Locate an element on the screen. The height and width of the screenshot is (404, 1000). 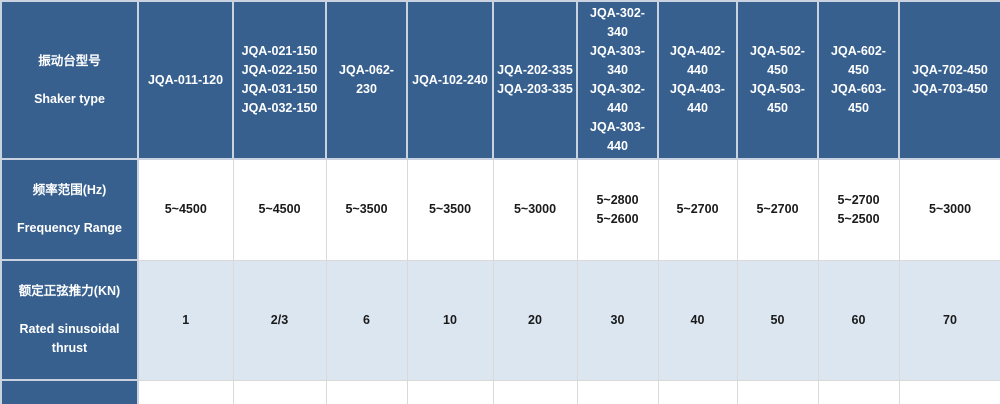
shock-value: 40/60* is located at coordinates (535, 391).